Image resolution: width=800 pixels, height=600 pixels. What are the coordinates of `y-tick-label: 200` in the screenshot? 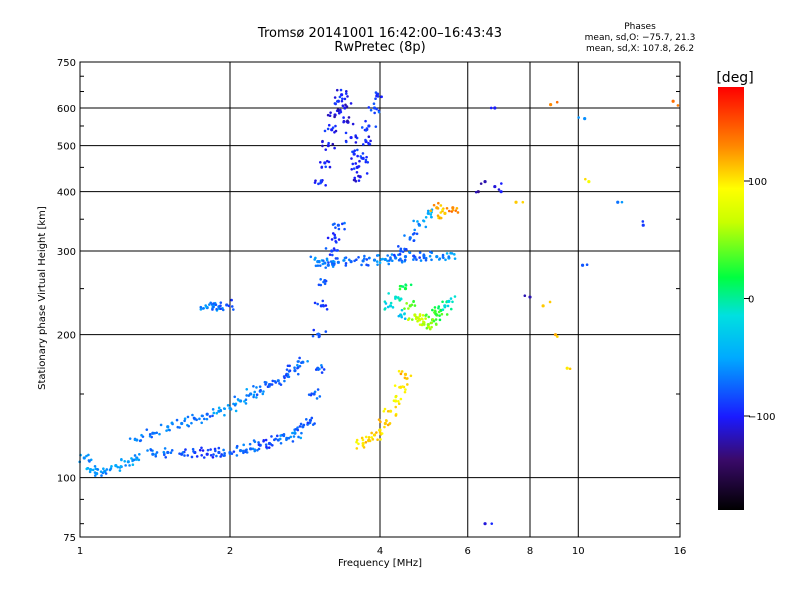 It's located at (66, 336).